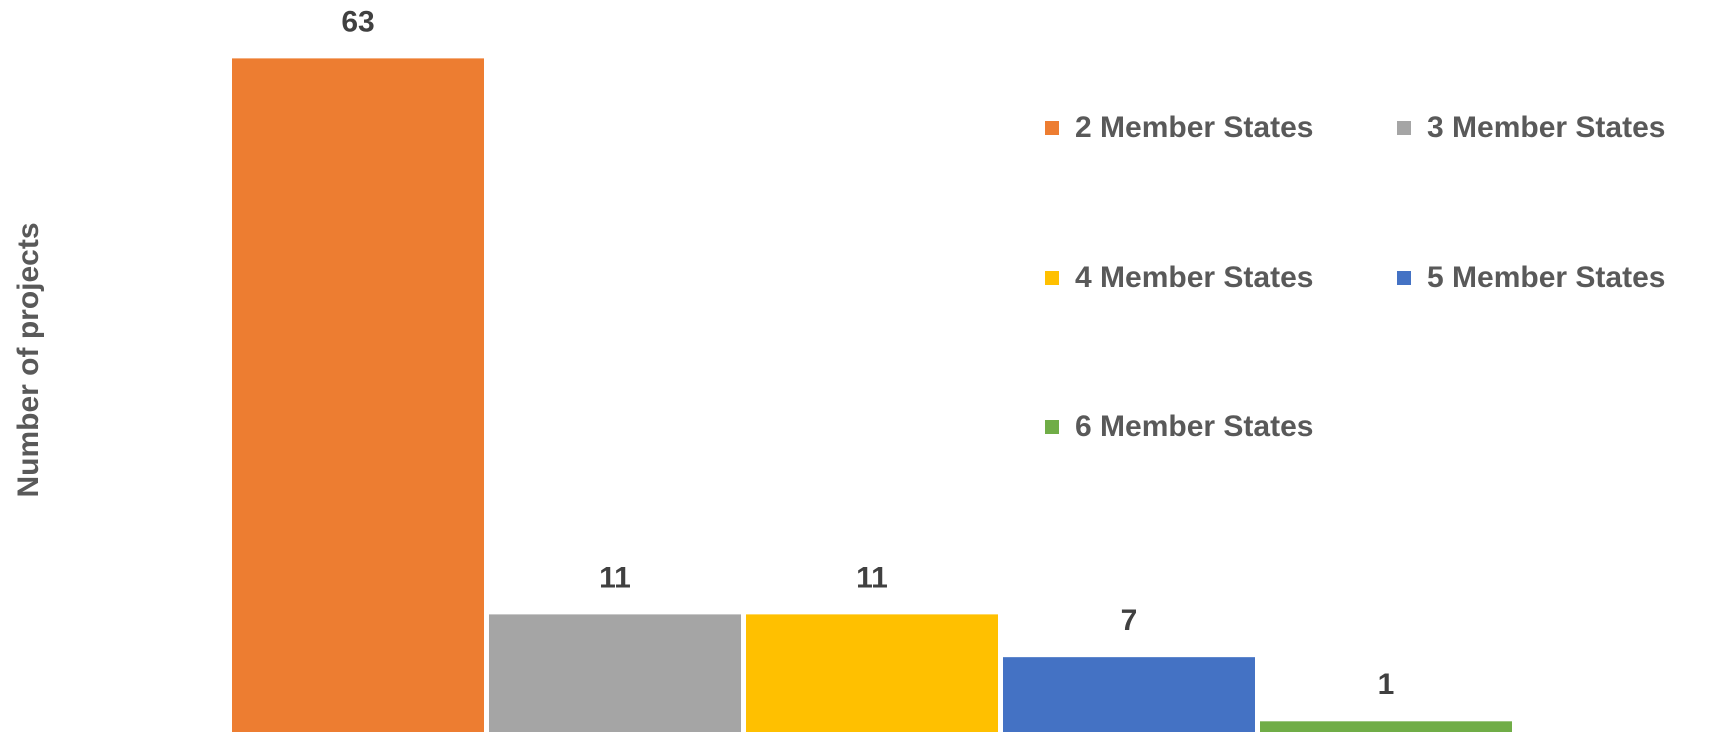  Describe the element at coordinates (1194, 127) in the screenshot. I see `legend-label: 2 Member States` at that location.